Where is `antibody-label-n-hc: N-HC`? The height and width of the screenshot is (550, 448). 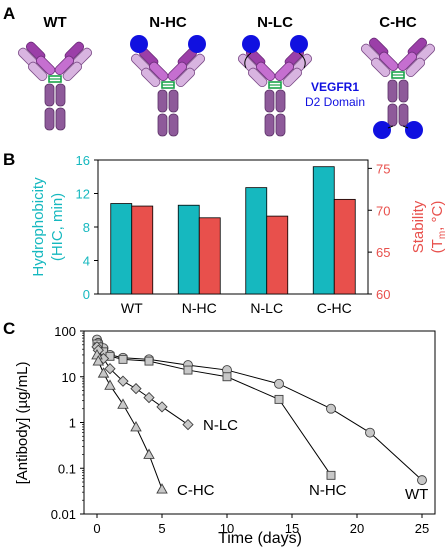 antibody-label-n-hc: N-HC is located at coordinates (168, 22).